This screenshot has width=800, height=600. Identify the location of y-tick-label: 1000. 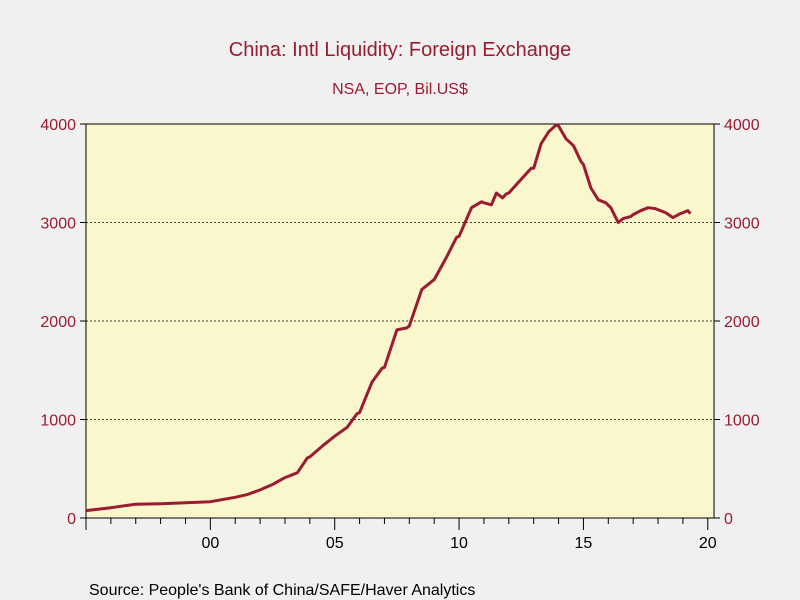
(58, 421).